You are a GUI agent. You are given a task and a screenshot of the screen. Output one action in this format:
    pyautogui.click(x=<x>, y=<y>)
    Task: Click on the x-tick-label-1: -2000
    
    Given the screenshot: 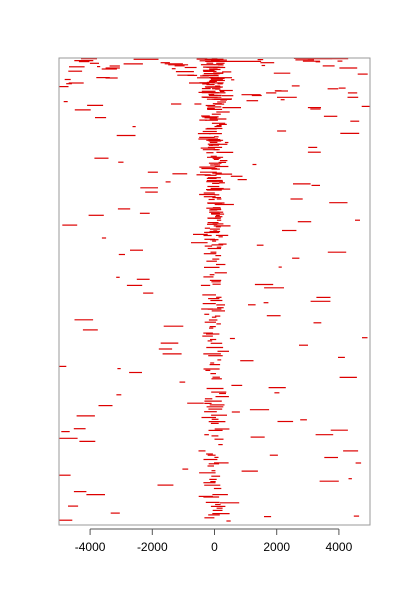 What is the action you would take?
    pyautogui.click(x=152, y=547)
    